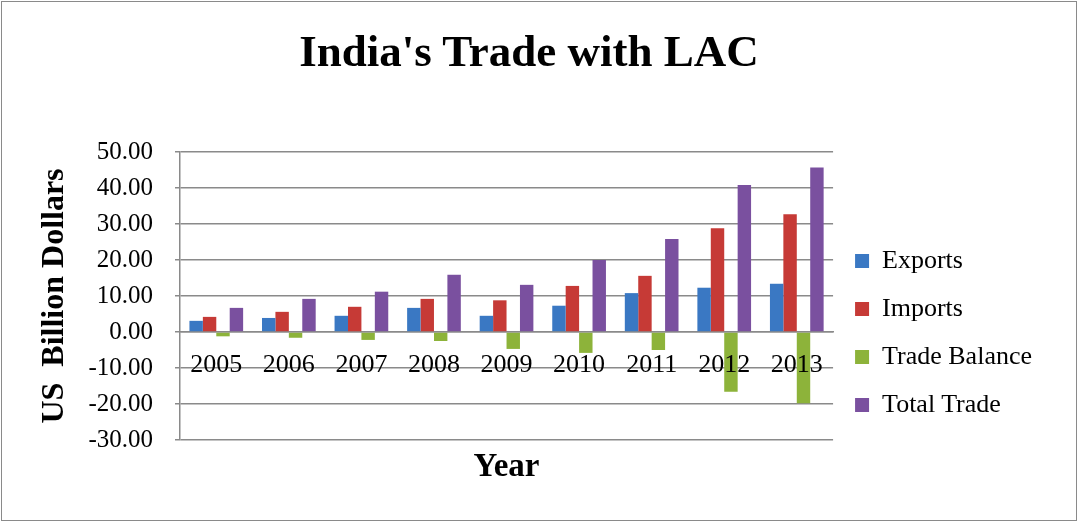 This screenshot has height=522, width=1078. Describe the element at coordinates (922, 307) in the screenshot. I see `legend-label: Imports` at that location.